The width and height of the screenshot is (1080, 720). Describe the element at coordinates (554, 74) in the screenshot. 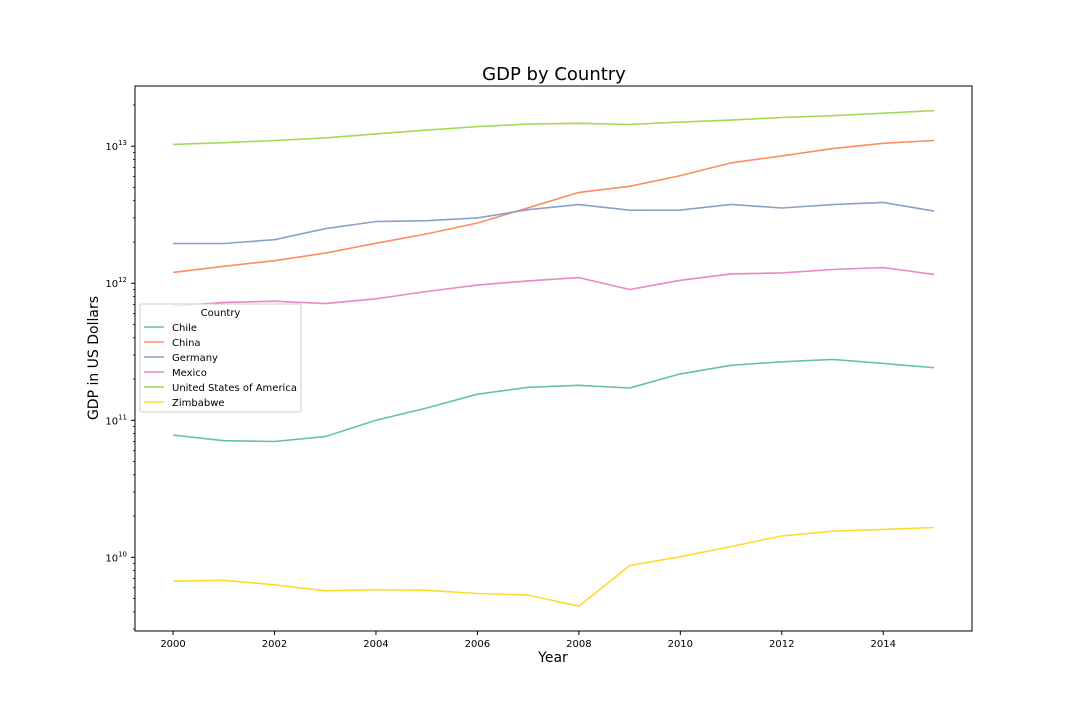

I see `chart-title: GDP by Country` at that location.